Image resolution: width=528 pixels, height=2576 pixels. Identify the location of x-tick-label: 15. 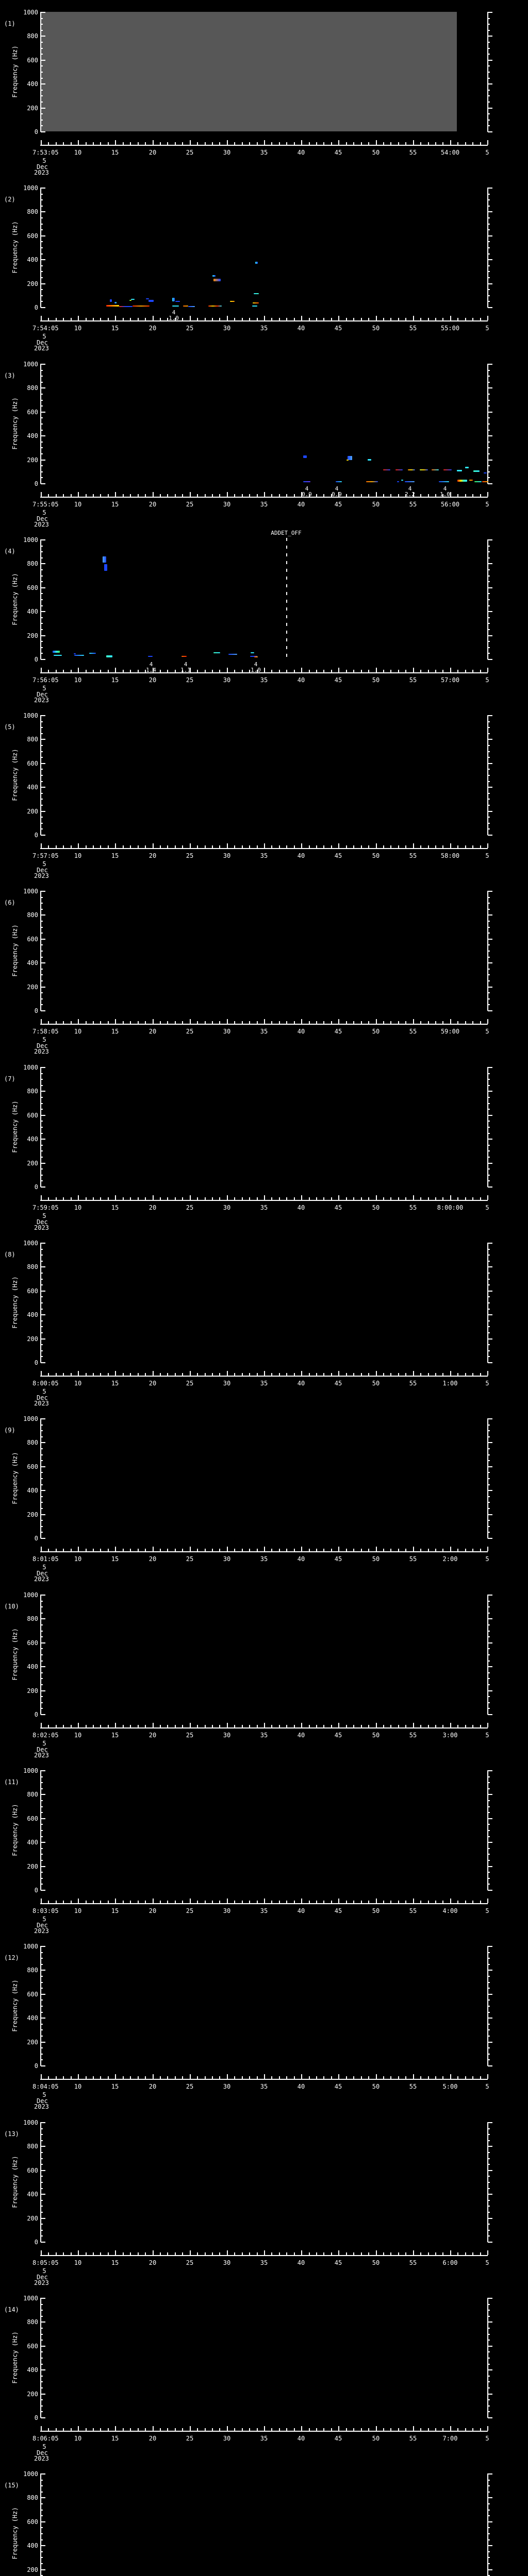
(115, 152).